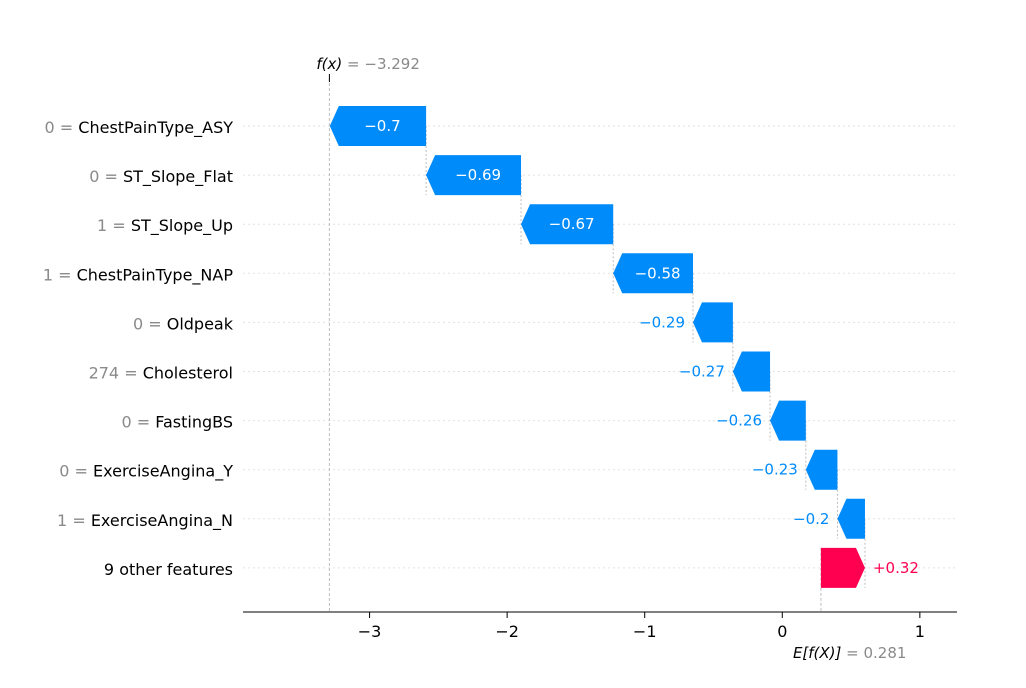  I want to click on feature-label: 0 = ChestPainType_ASY, so click(139, 128).